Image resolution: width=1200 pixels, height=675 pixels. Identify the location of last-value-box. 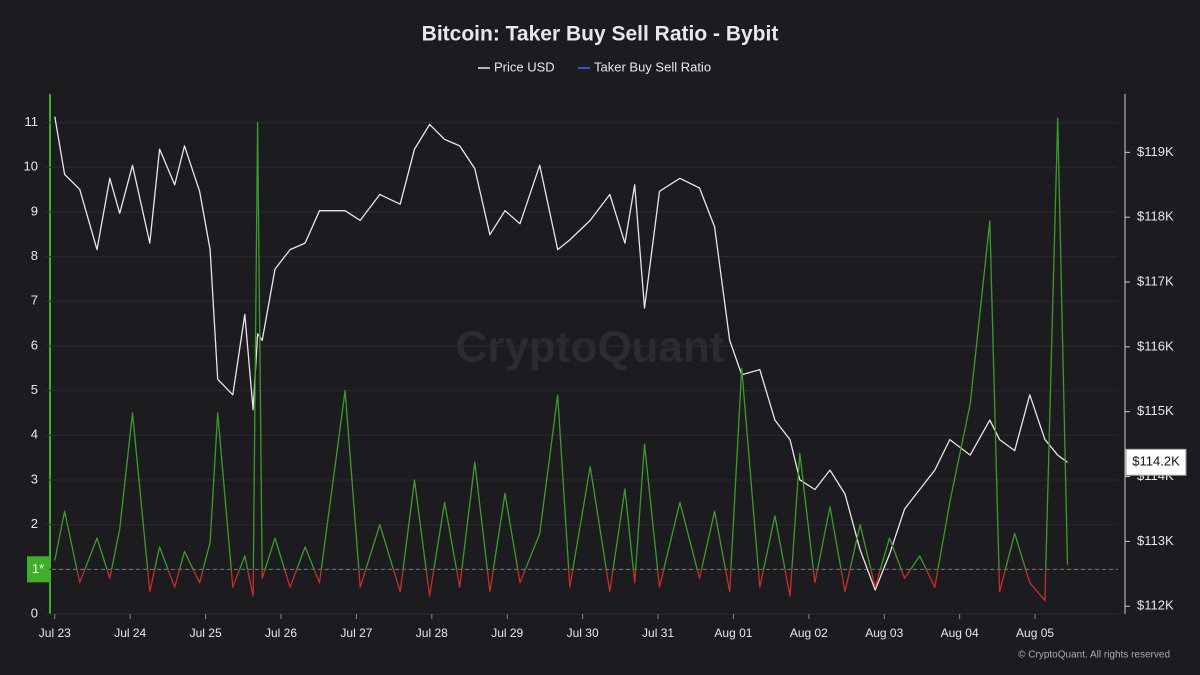
(1156, 462).